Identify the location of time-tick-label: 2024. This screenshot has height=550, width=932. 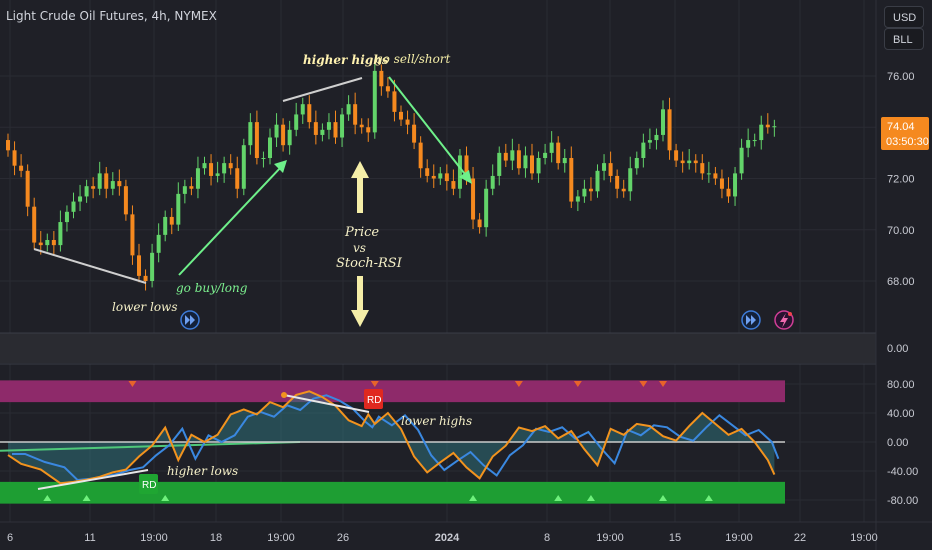
(447, 538).